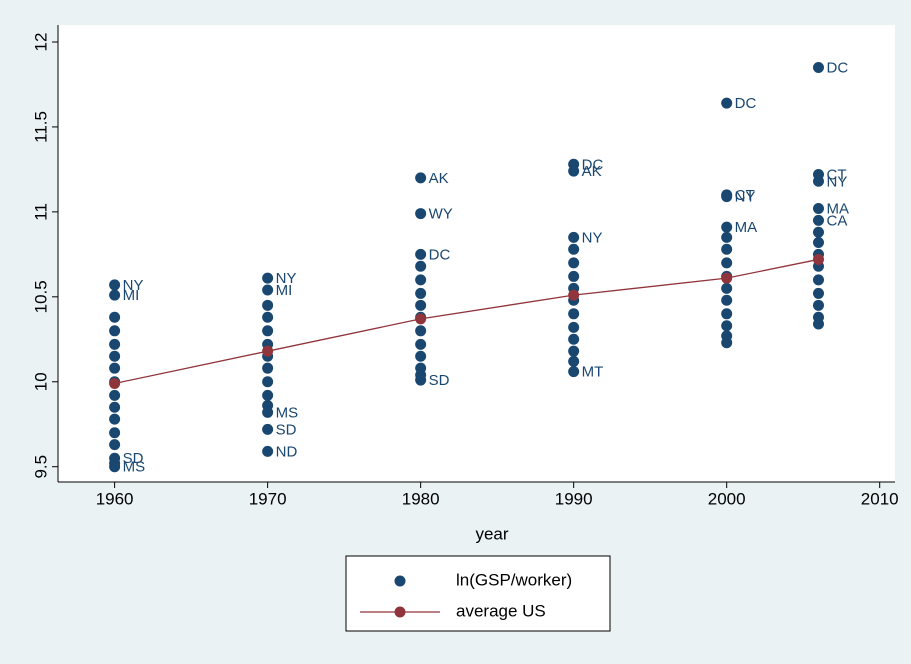  What do you see at coordinates (836, 220) in the screenshot?
I see `point-label: CA` at bounding box center [836, 220].